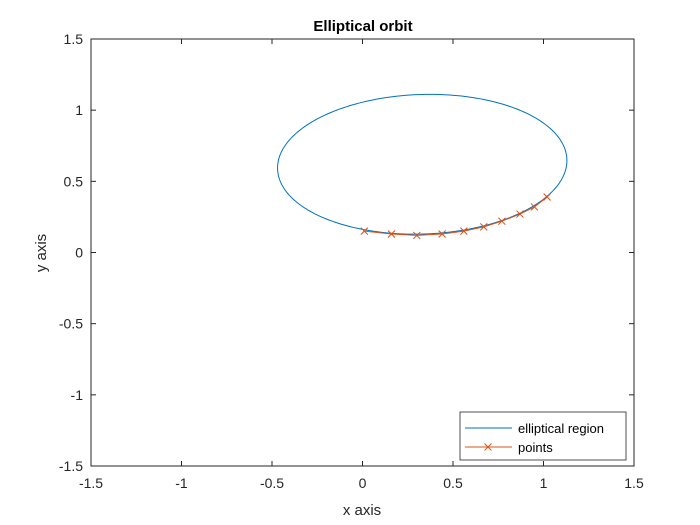 Image resolution: width=700 pixels, height=525 pixels. Describe the element at coordinates (181, 483) in the screenshot. I see `x-tick-label: -1` at that location.